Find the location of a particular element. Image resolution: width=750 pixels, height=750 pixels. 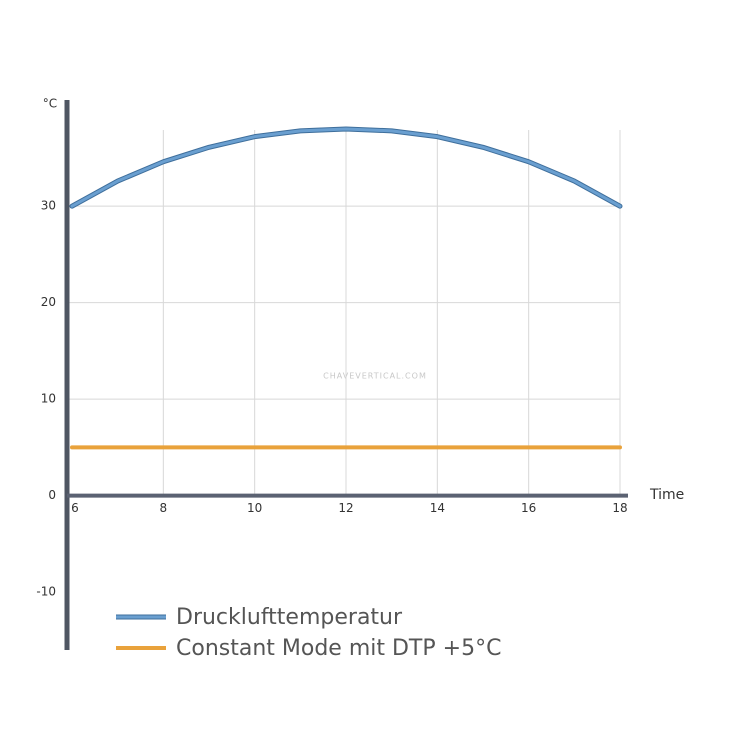

watermark: CHAVEVERTICAL.COM is located at coordinates (375, 376).